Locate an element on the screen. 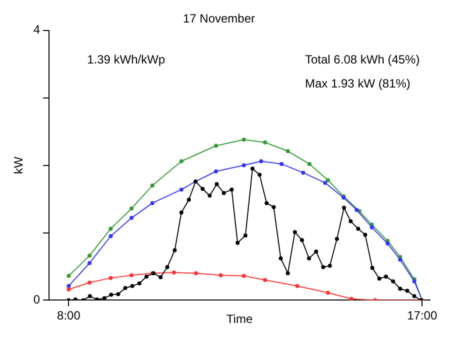  chart-title: 17 November is located at coordinates (219, 19).